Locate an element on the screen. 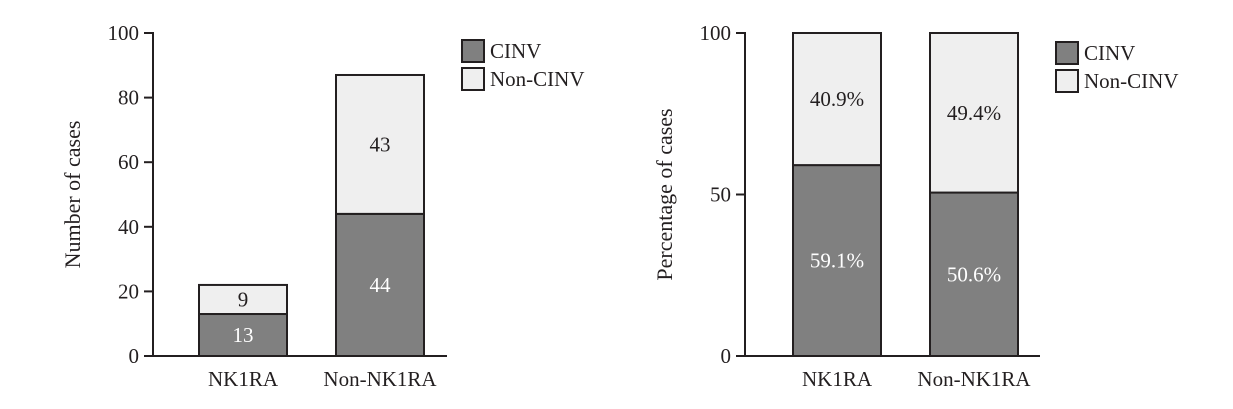 The height and width of the screenshot is (409, 1233). data-label: 9 is located at coordinates (243, 299).